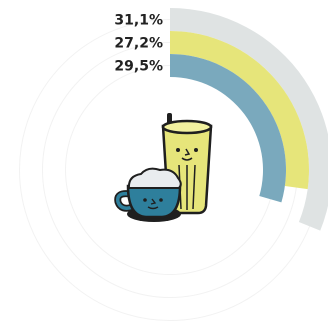 Image resolution: width=328 pixels, height=331 pixels. What do you see at coordinates (138, 21) in the screenshot?
I see `ring-label-1: 31,1%` at bounding box center [138, 21].